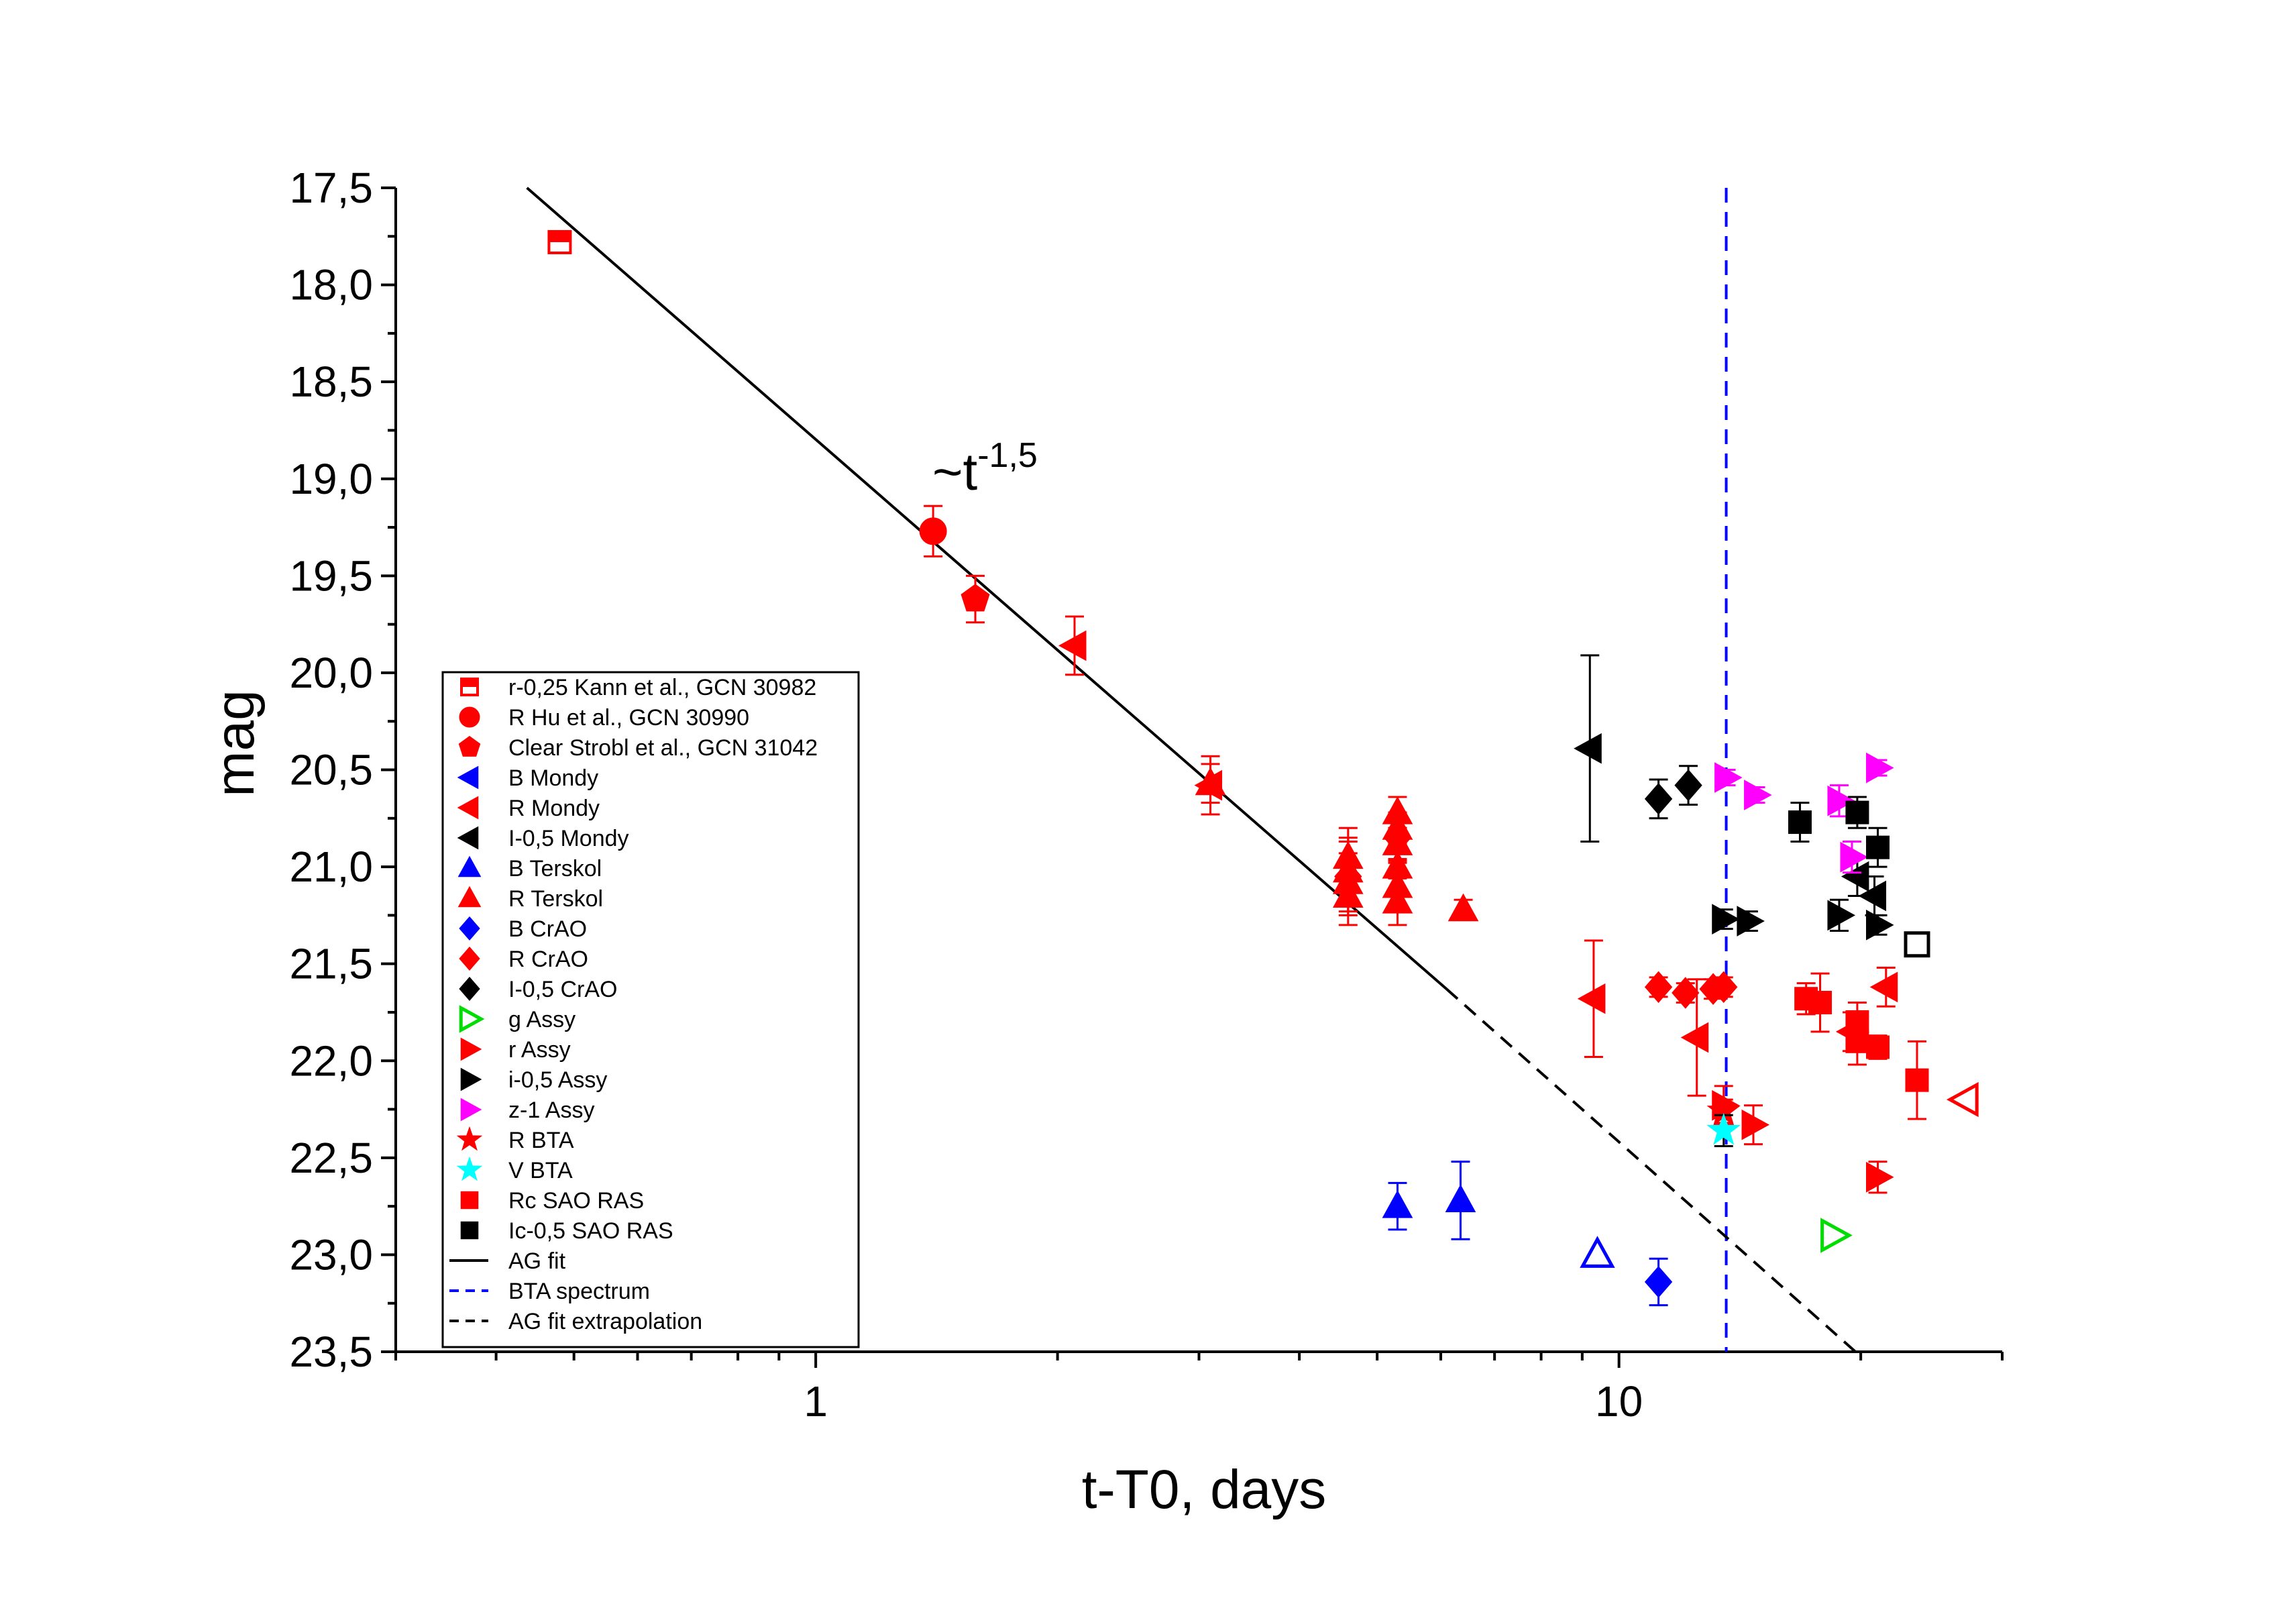 The image size is (2296, 1604). Describe the element at coordinates (543, 839) in the screenshot. I see `legend-entry: I-0,5 Mondy` at that location.